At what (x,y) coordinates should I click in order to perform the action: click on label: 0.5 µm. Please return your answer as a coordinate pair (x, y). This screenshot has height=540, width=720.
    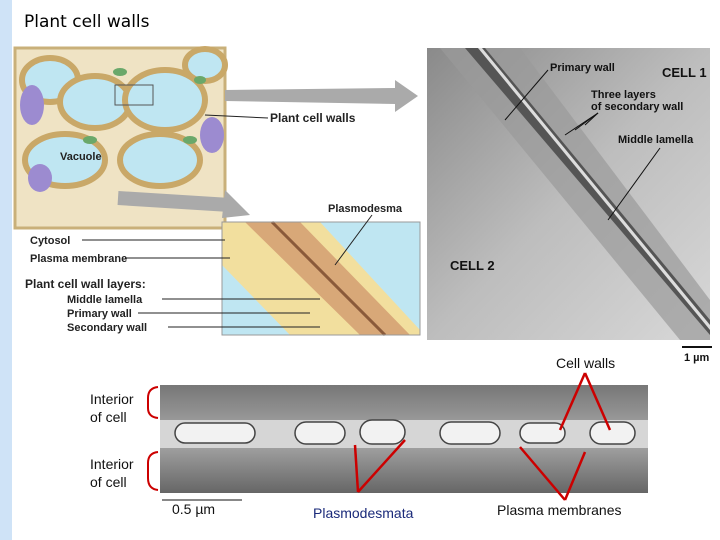
    Looking at the image, I should click on (193, 509).